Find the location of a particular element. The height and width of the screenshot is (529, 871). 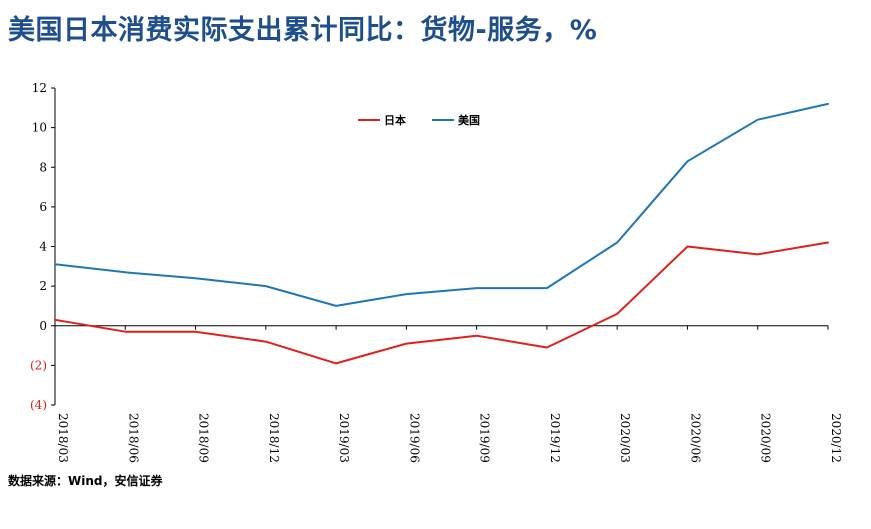

y-tick-label: (4) is located at coordinates (38, 405).